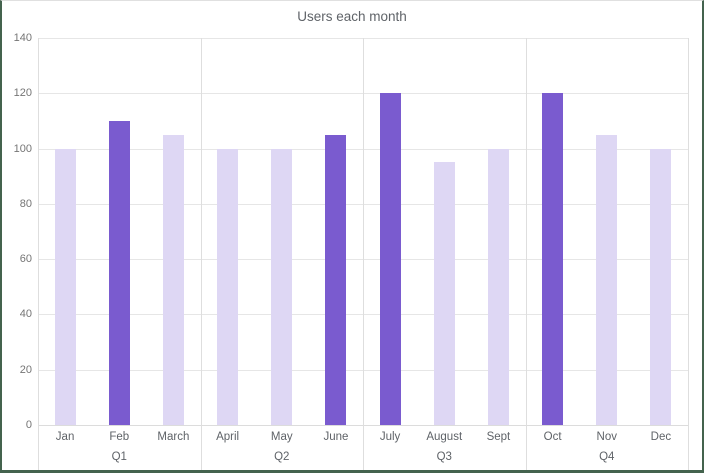 The image size is (704, 473). What do you see at coordinates (228, 437) in the screenshot?
I see `month-label-april: April` at bounding box center [228, 437].